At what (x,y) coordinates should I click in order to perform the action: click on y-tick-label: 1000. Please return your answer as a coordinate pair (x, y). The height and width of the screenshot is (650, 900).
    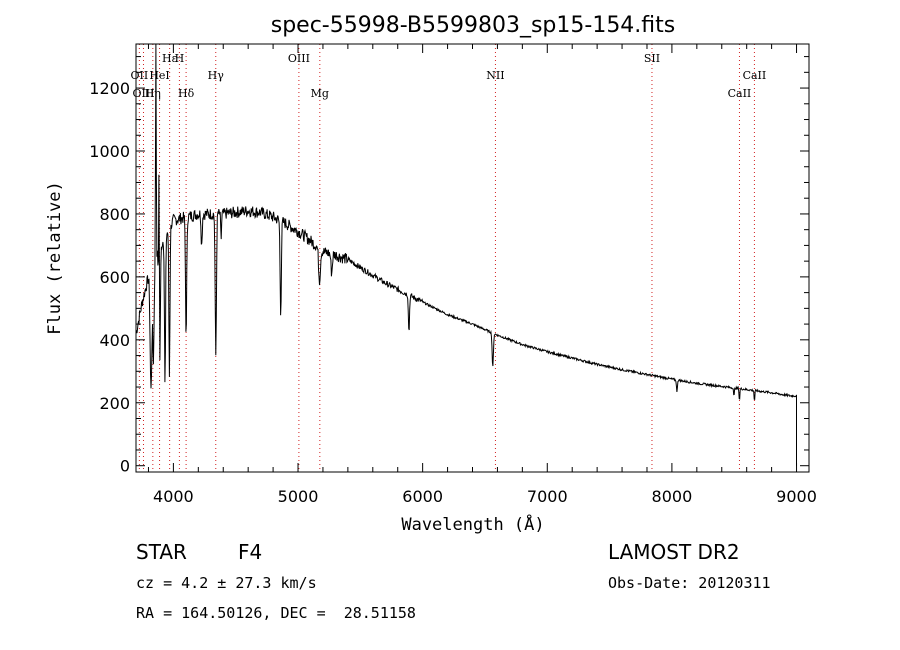
    Looking at the image, I should click on (109, 151).